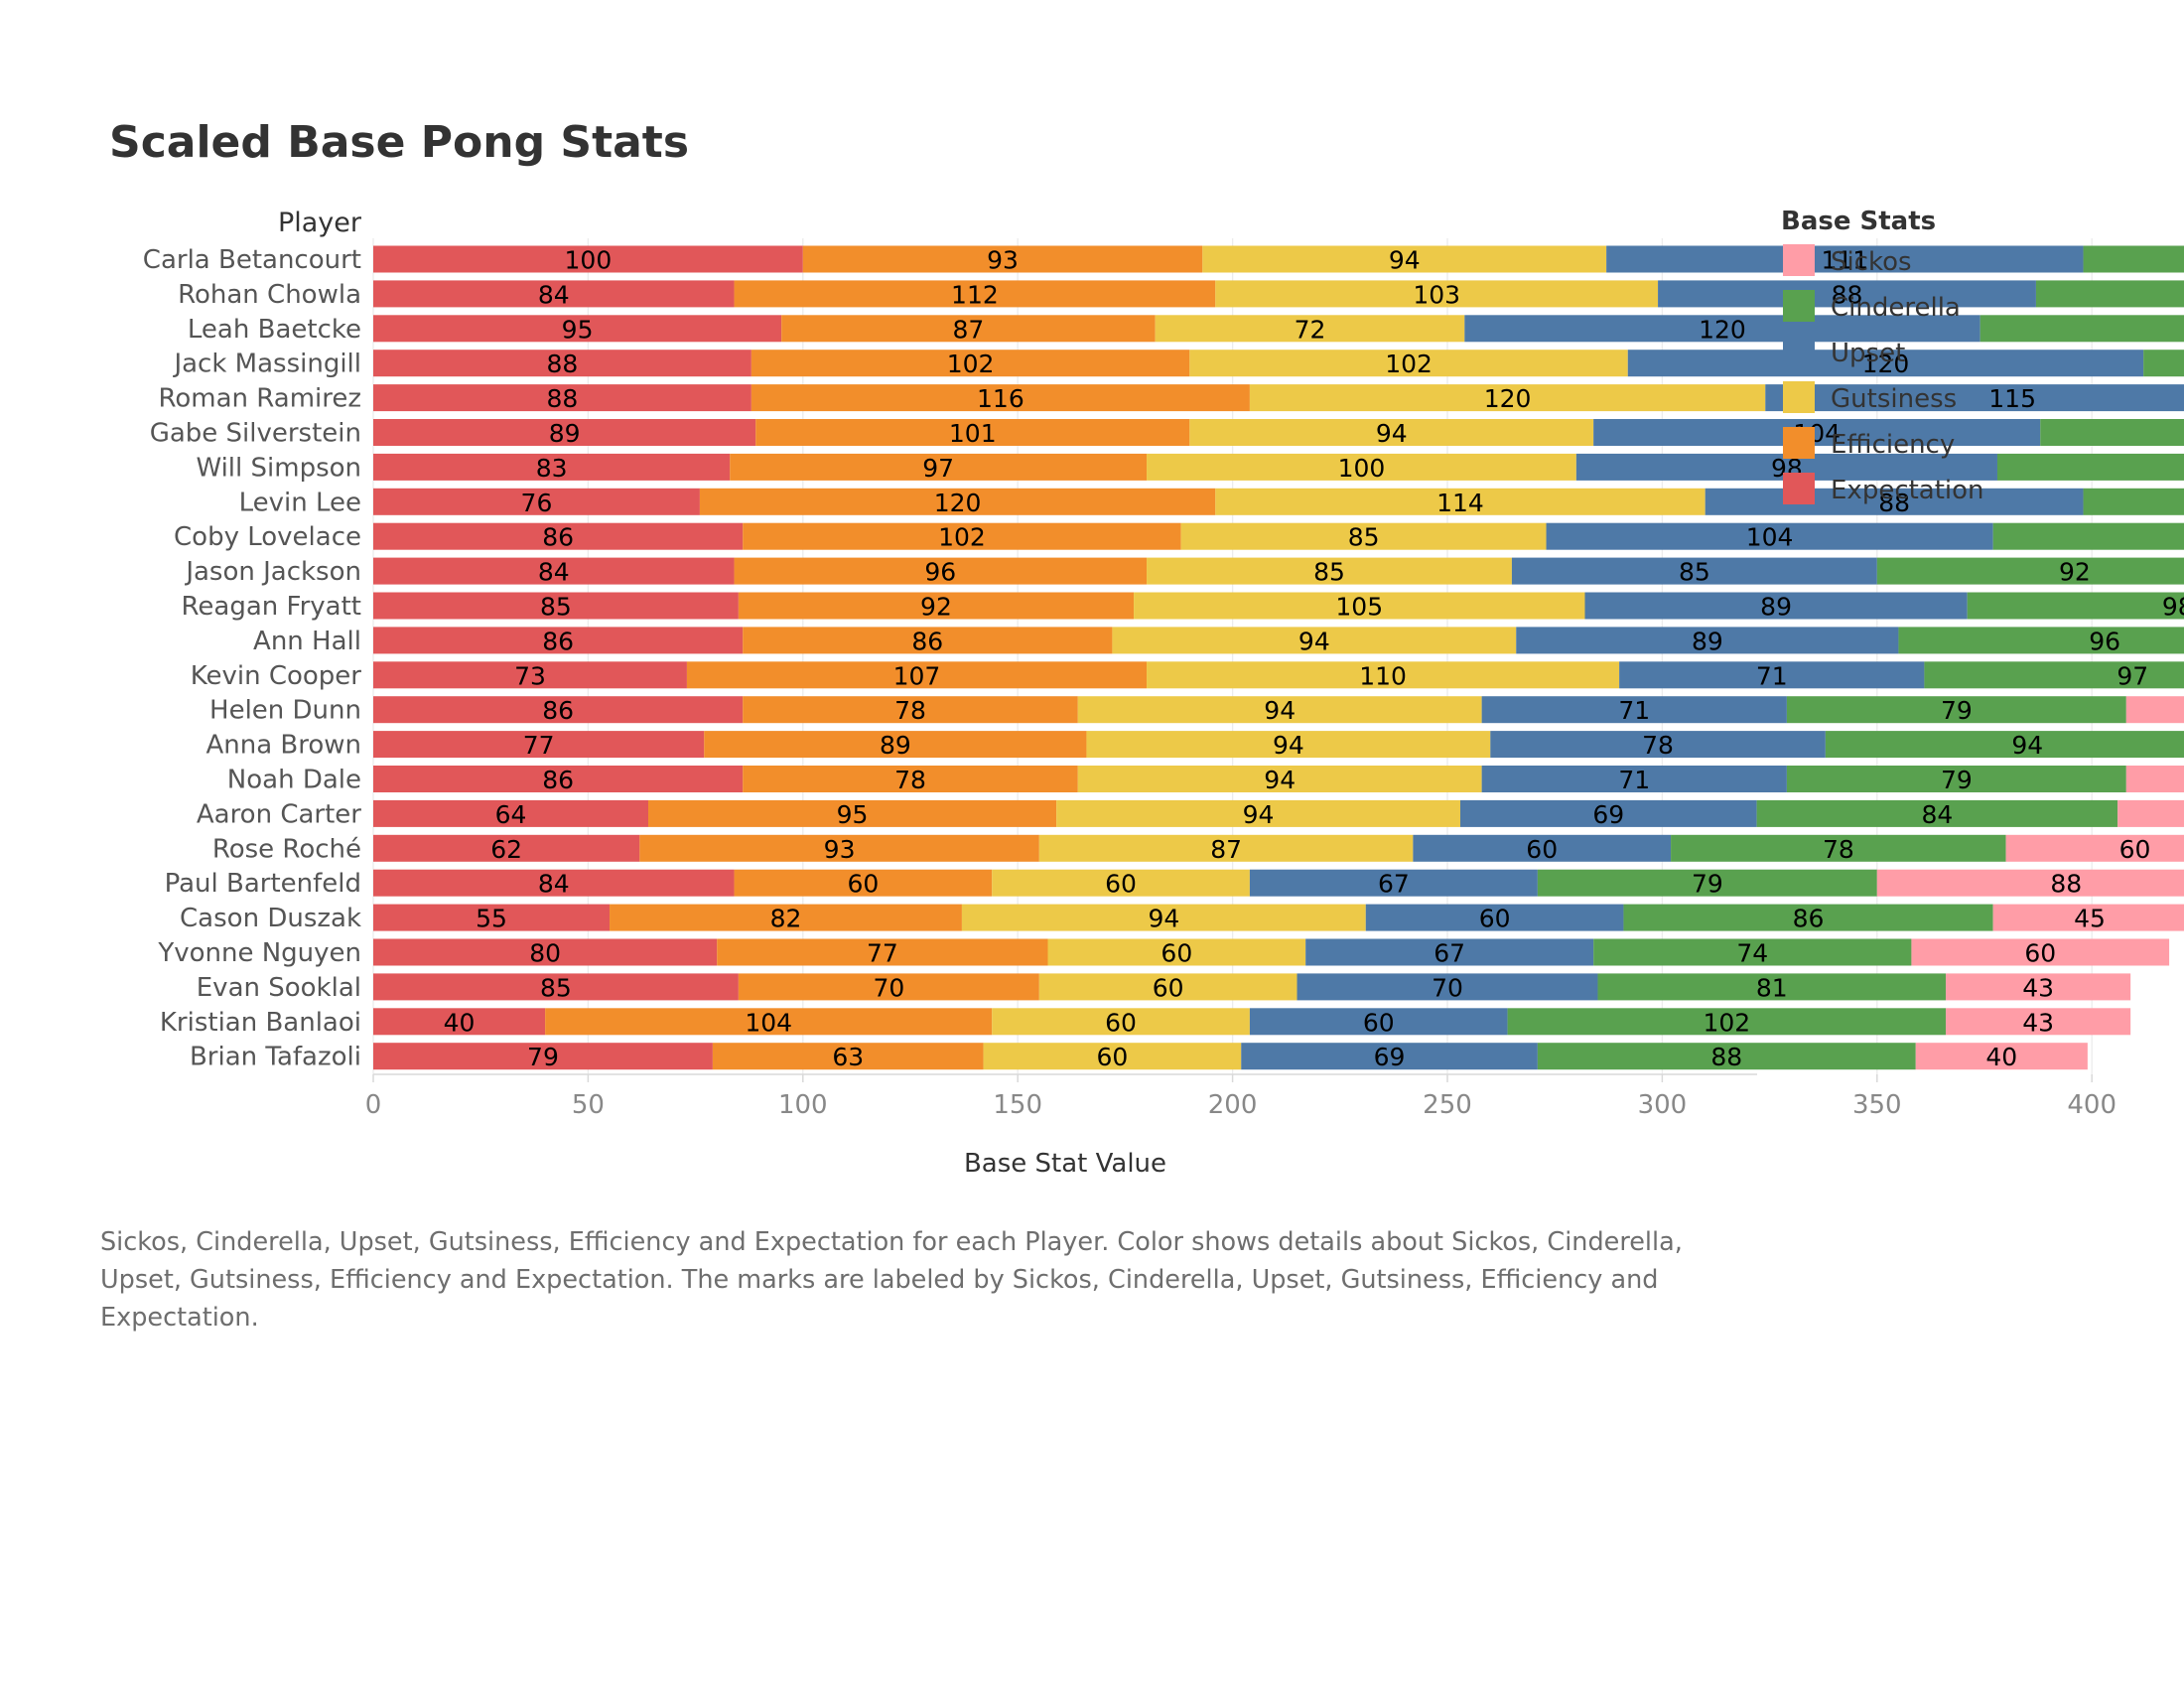  What do you see at coordinates (1799, 260) in the screenshot?
I see `legend-swatch-sickos` at bounding box center [1799, 260].